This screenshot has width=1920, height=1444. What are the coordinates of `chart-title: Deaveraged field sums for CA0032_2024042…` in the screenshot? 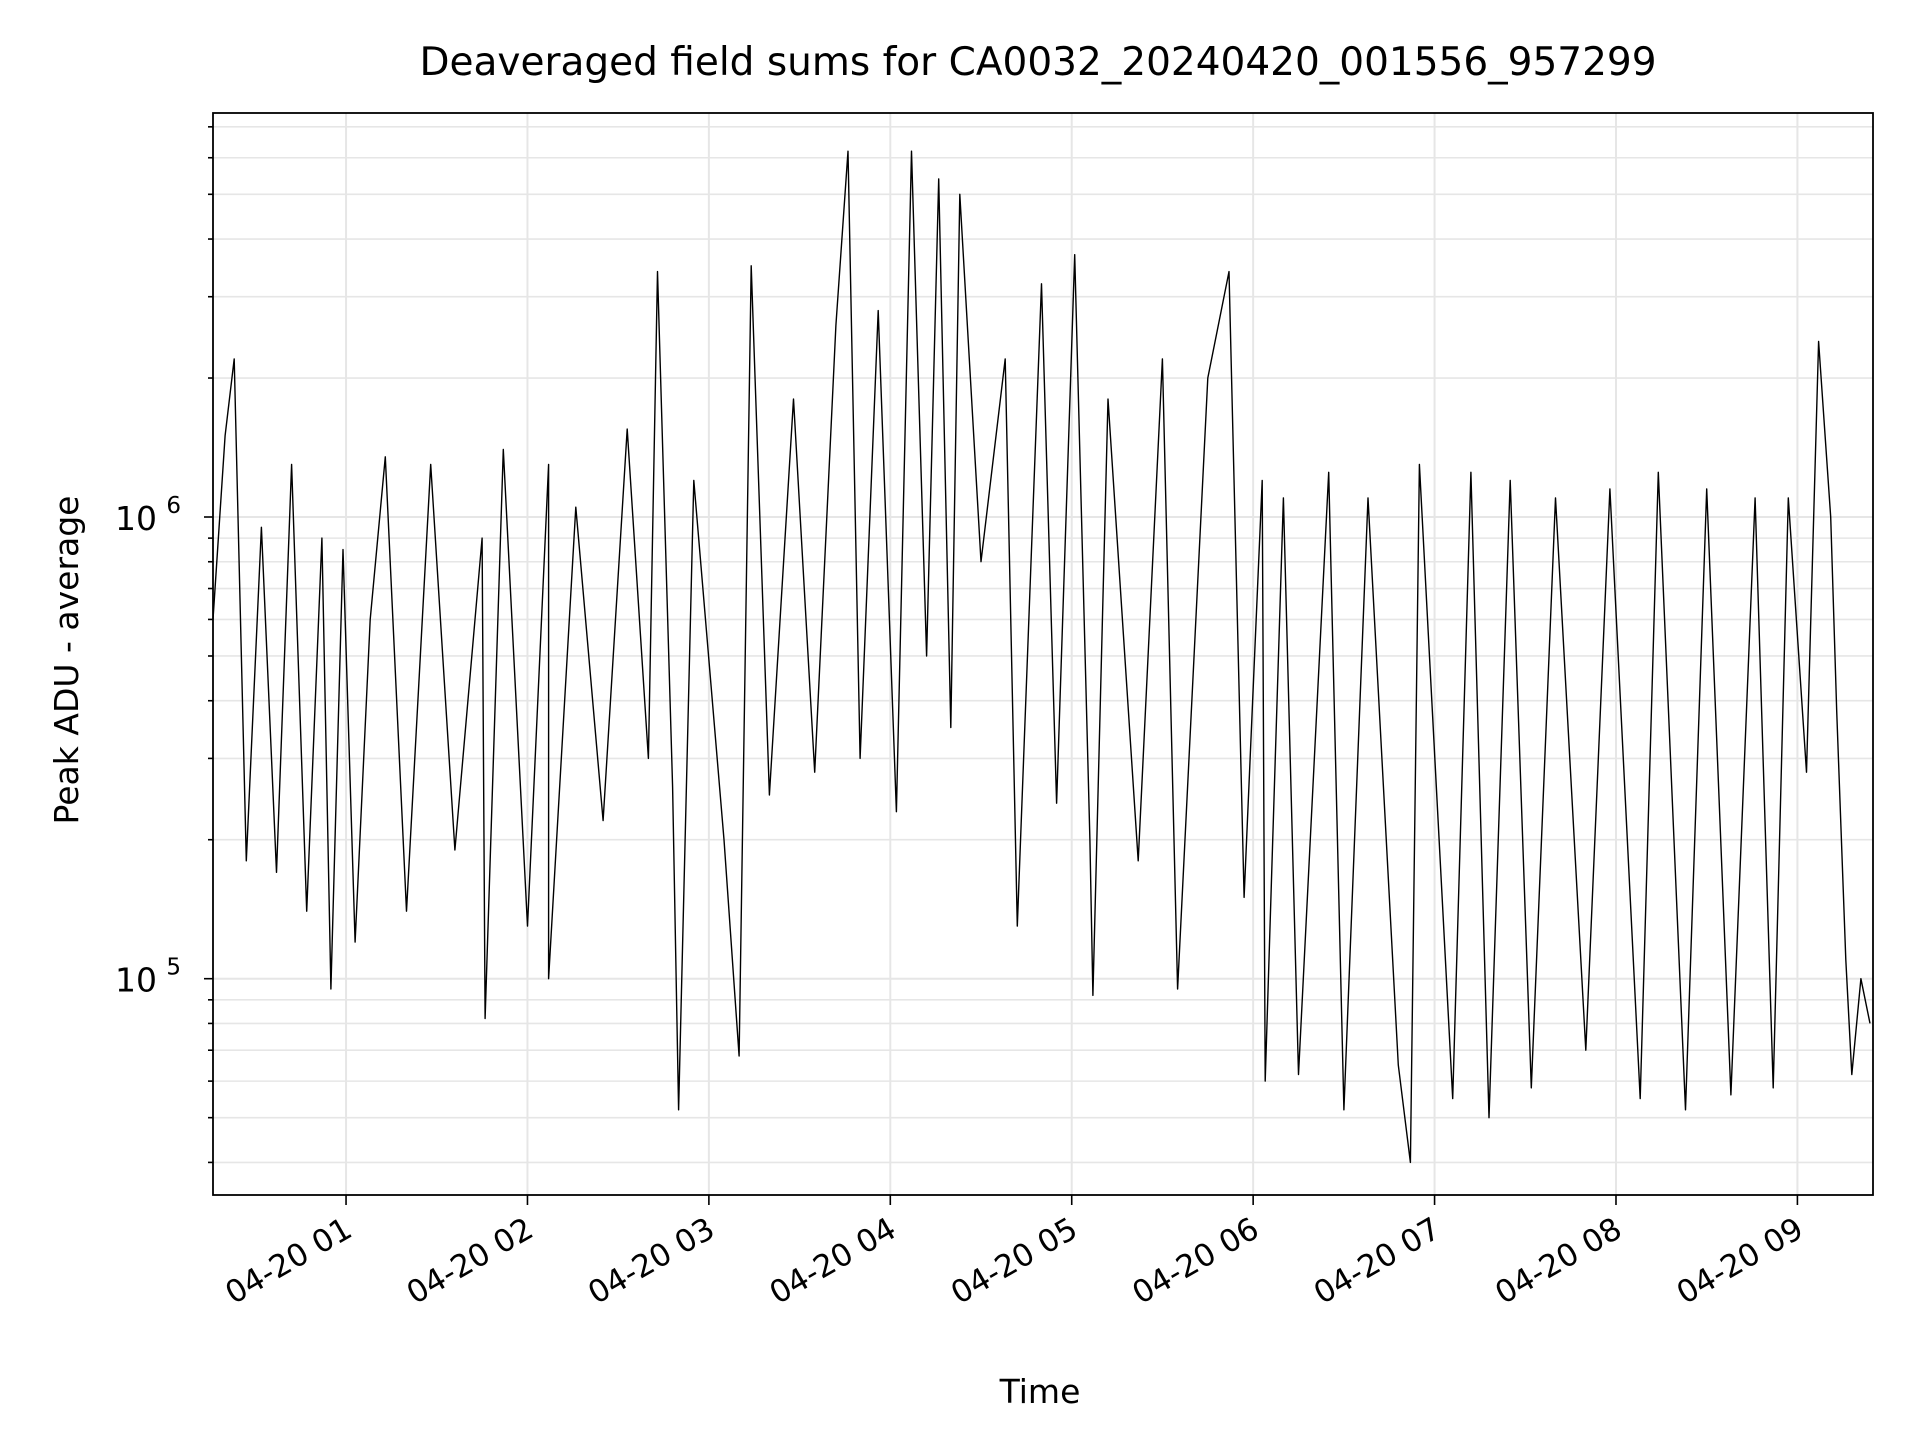 It's located at (1037, 62).